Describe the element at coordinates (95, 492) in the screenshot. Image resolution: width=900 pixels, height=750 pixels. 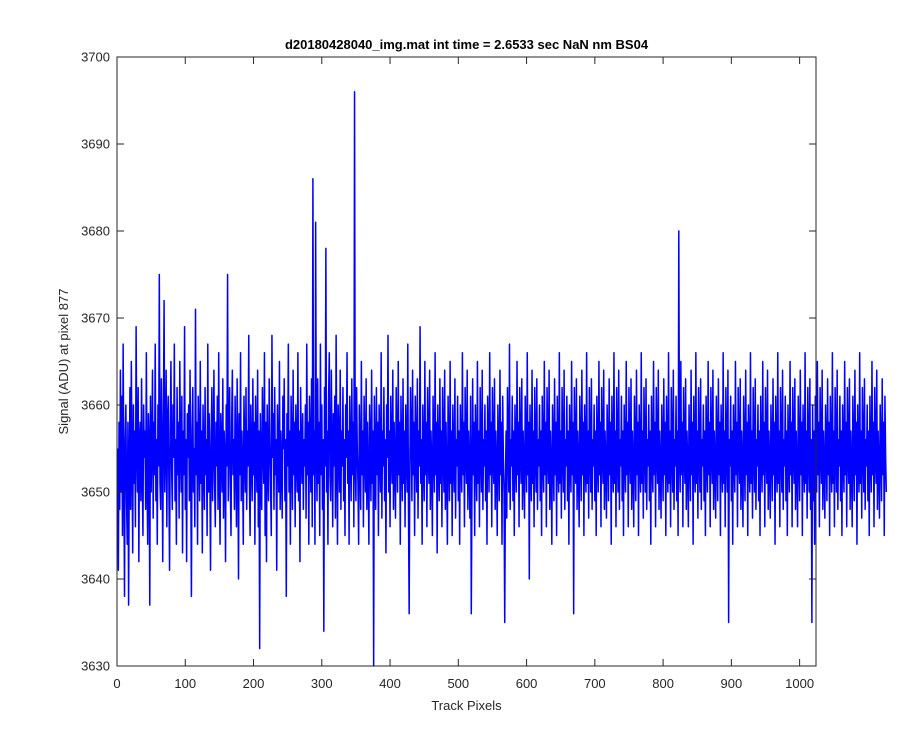
I see `y-tick-label-2: 3650` at that location.